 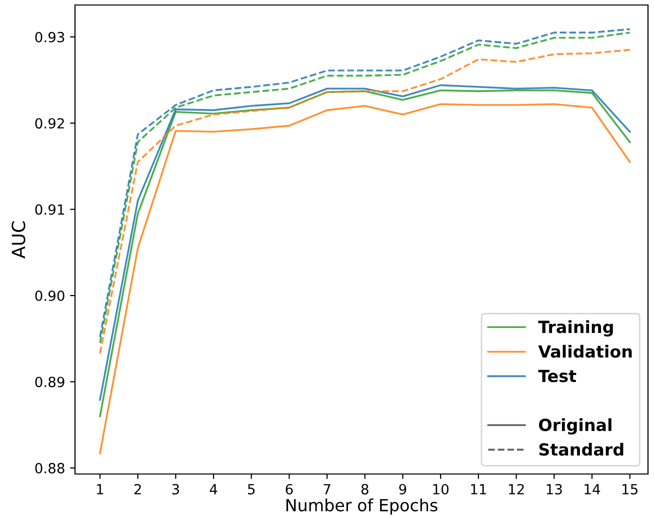 I want to click on y-axis-title: AUC, so click(x=19, y=239).